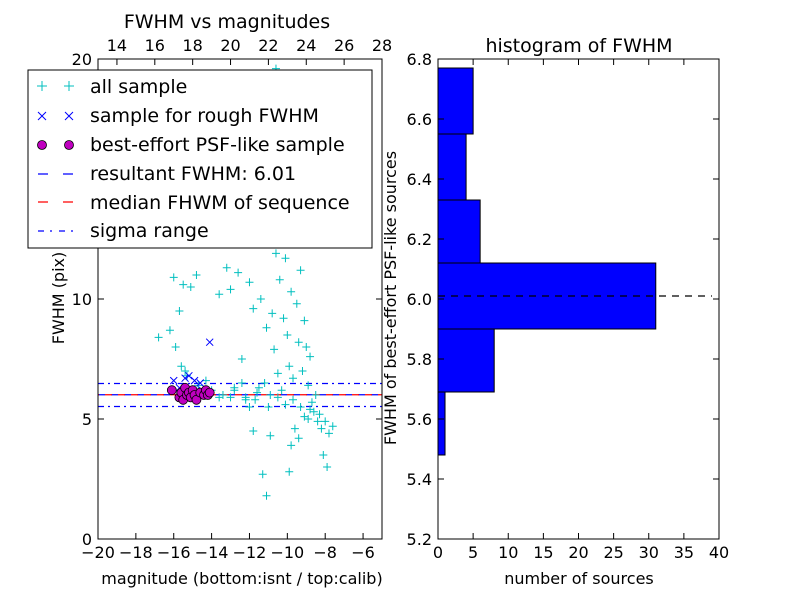 This screenshot has height=600, width=800. What do you see at coordinates (382, 45) in the screenshot?
I see `top-x-tick-label: 28` at bounding box center [382, 45].